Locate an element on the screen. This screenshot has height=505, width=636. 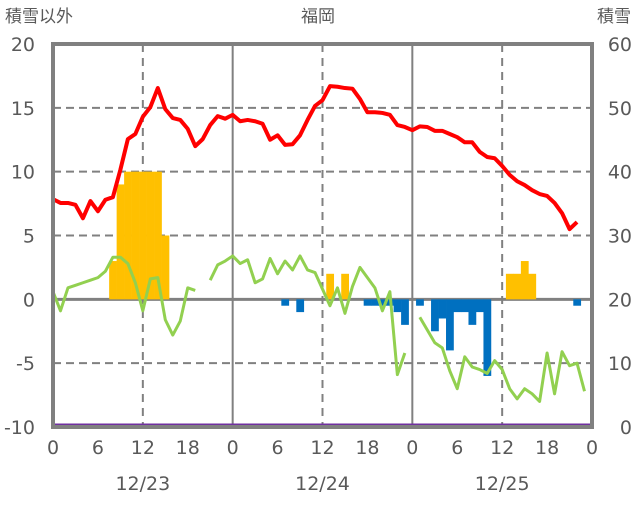
chart-title: 福岡 is located at coordinates (318, 17).